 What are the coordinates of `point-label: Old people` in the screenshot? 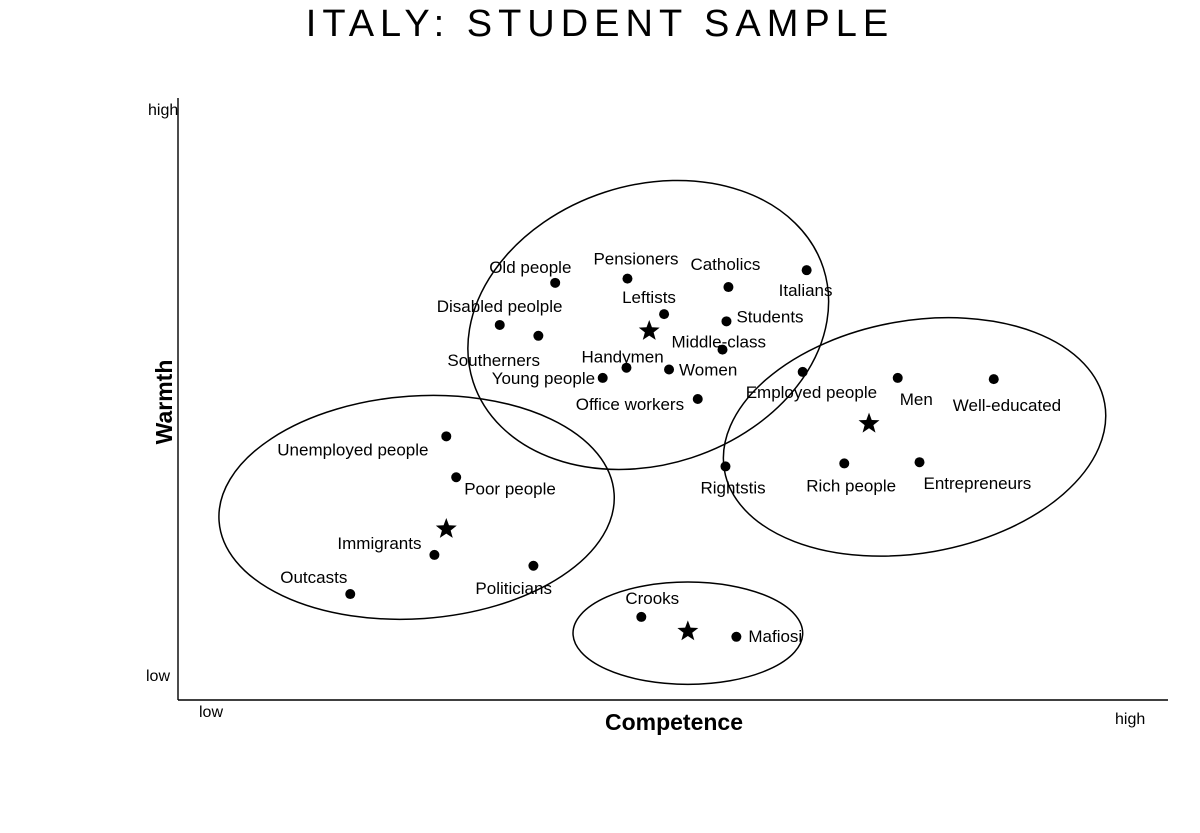 It's located at (530, 267).